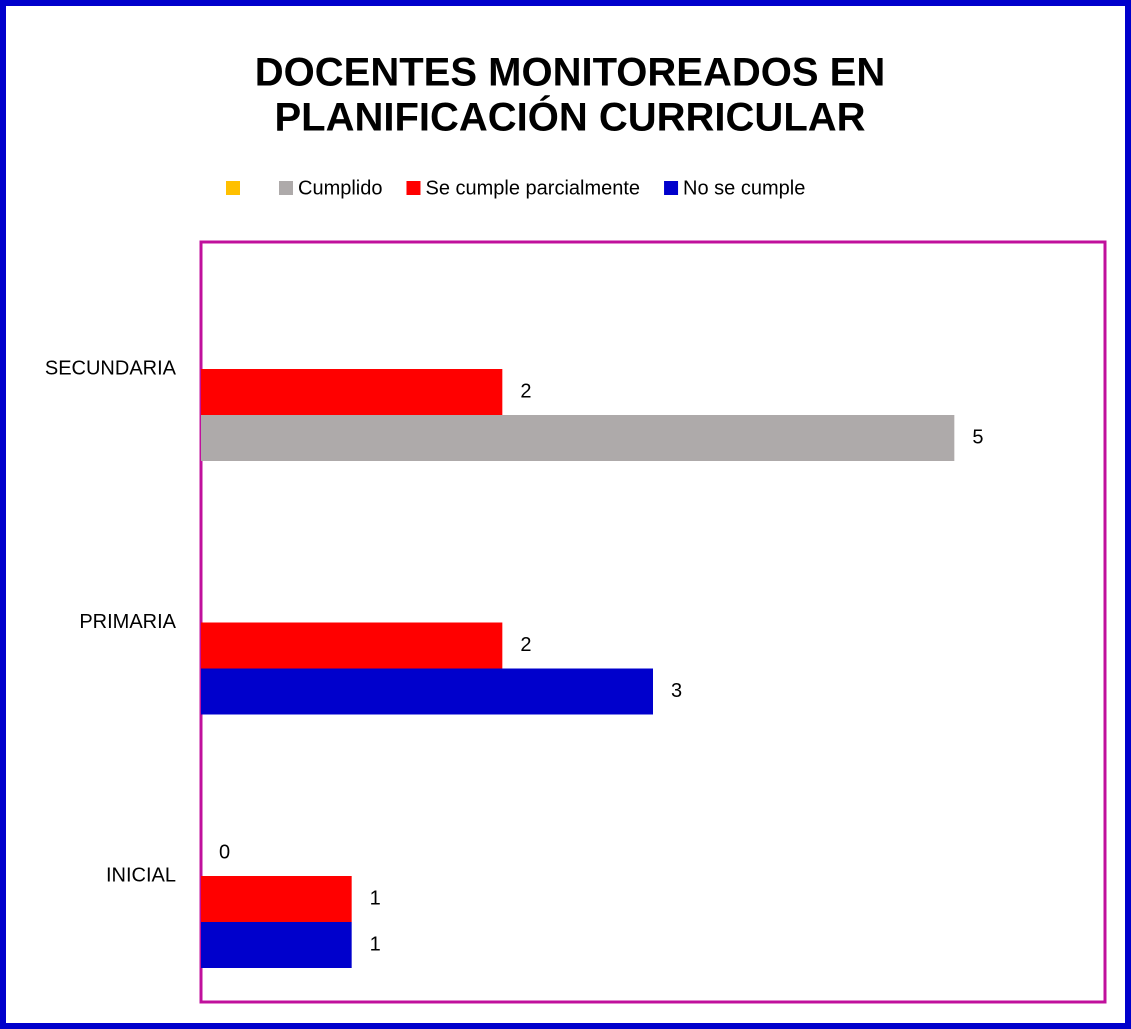 The height and width of the screenshot is (1029, 1131). Describe the element at coordinates (224, 852) in the screenshot. I see `data-label: 0` at that location.